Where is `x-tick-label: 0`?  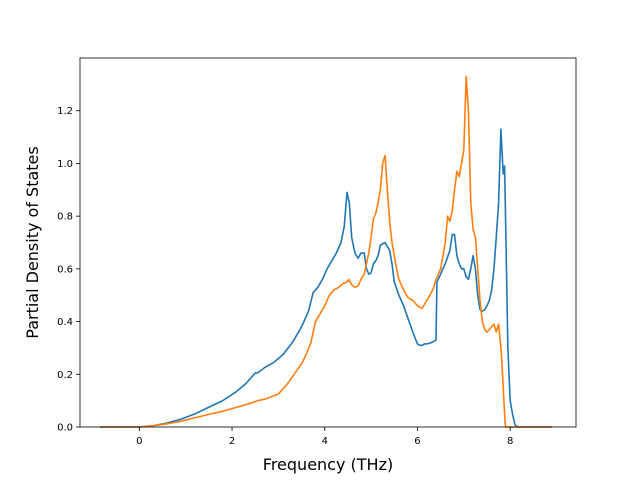 x-tick-label: 0 is located at coordinates (139, 441).